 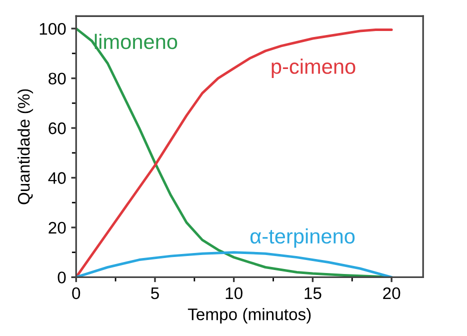 I want to click on x-tick-label: 0, so click(x=76, y=293).